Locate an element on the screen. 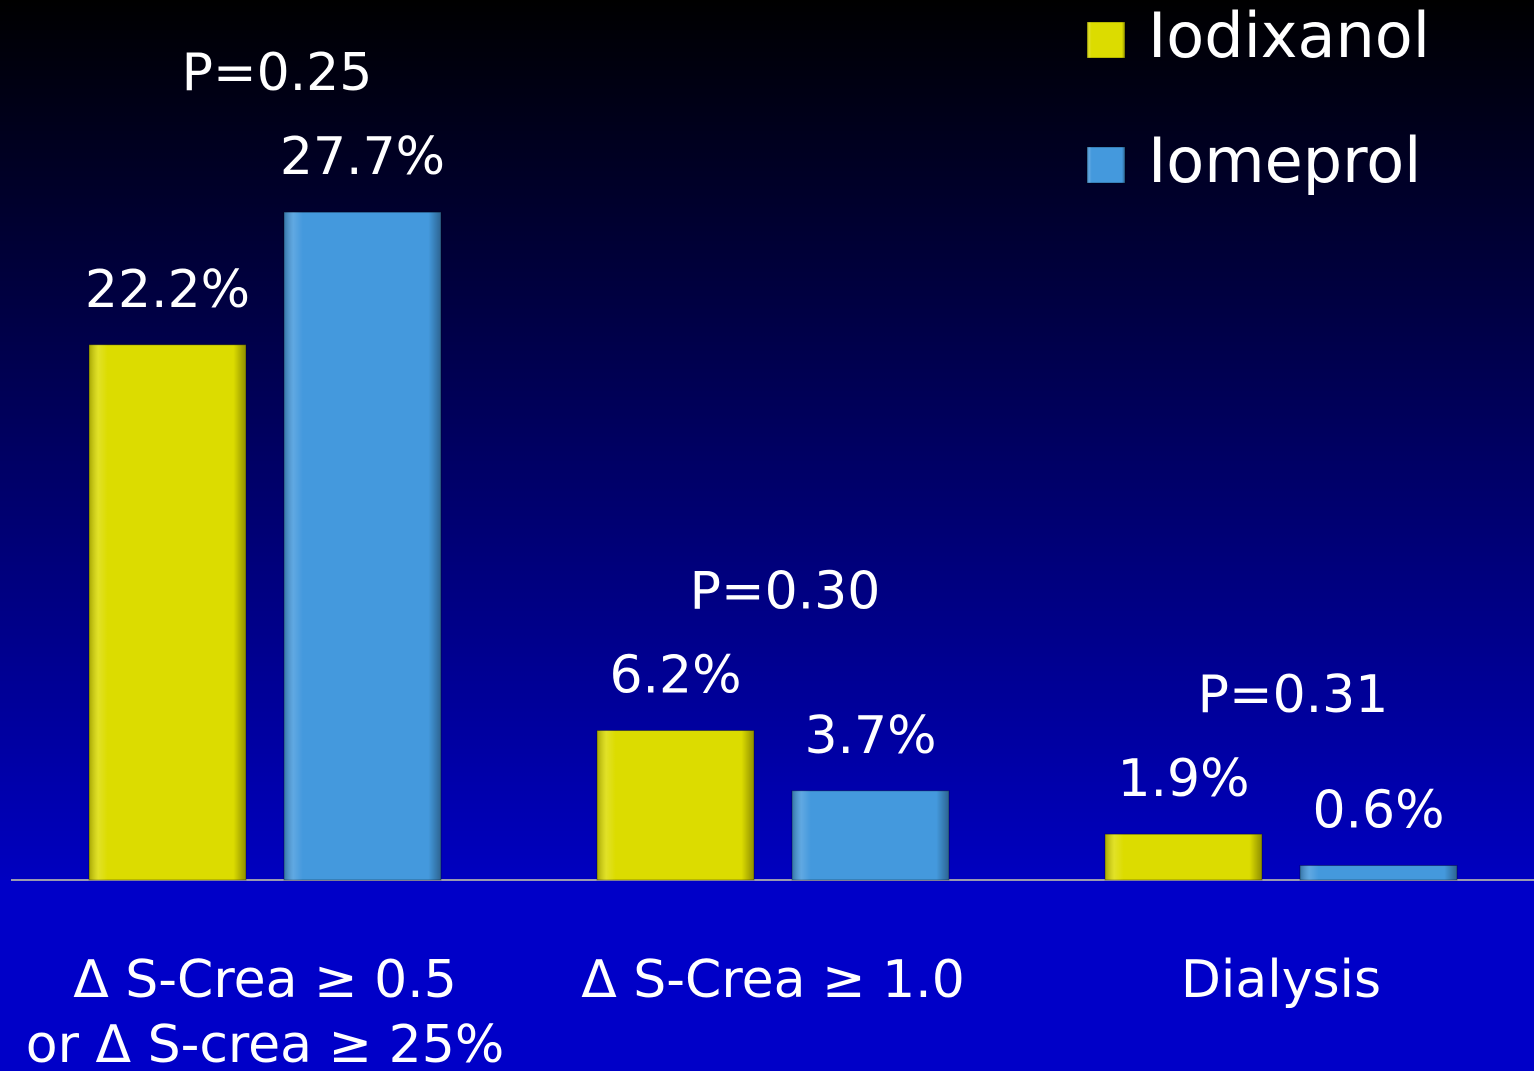 Image resolution: width=1534 pixels, height=1071 pixels. value-label: 1.9% is located at coordinates (1183, 779).